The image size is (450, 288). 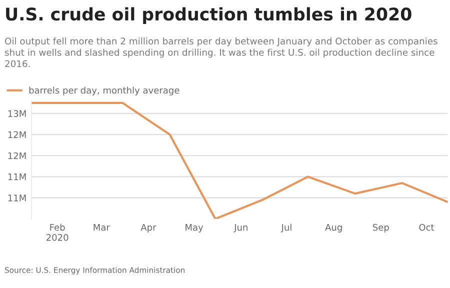 What do you see at coordinates (148, 228) in the screenshot?
I see `x-tick-label: Apr` at bounding box center [148, 228].